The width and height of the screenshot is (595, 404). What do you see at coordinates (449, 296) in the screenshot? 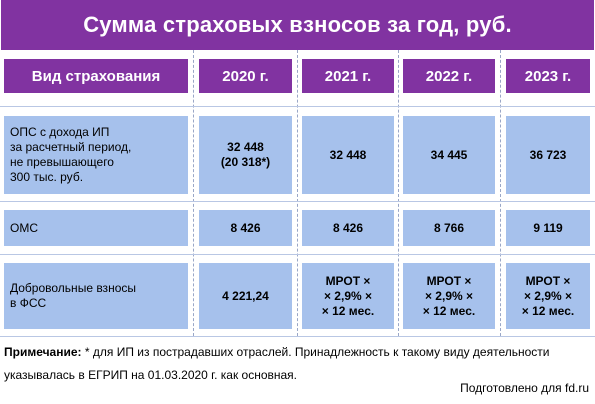
I see `row-fss-2022: МРОТ × × 2,9% × × 12 мес.` at bounding box center [449, 296].